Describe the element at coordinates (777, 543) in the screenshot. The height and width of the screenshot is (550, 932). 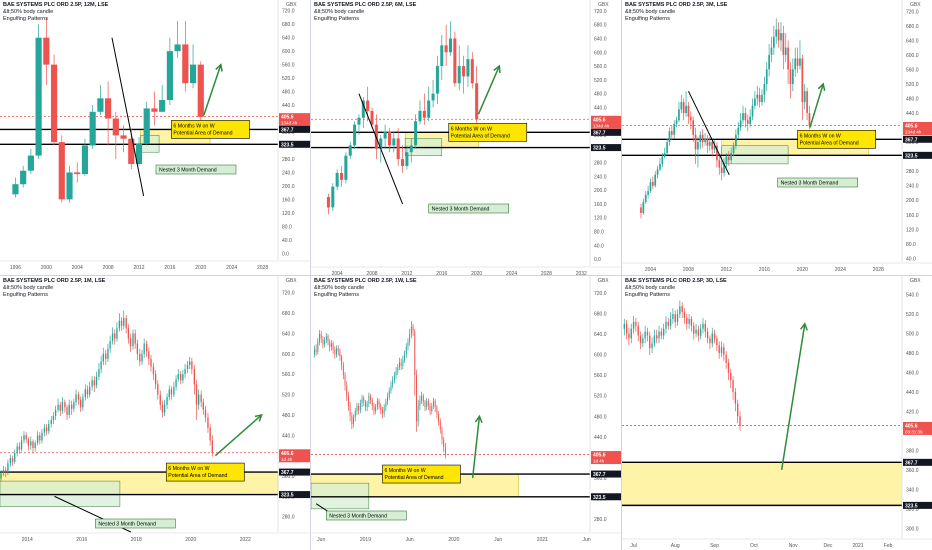
I see `x-axis: Jul Aug Sep Oct Nov Dec 2021 Feb` at that location.